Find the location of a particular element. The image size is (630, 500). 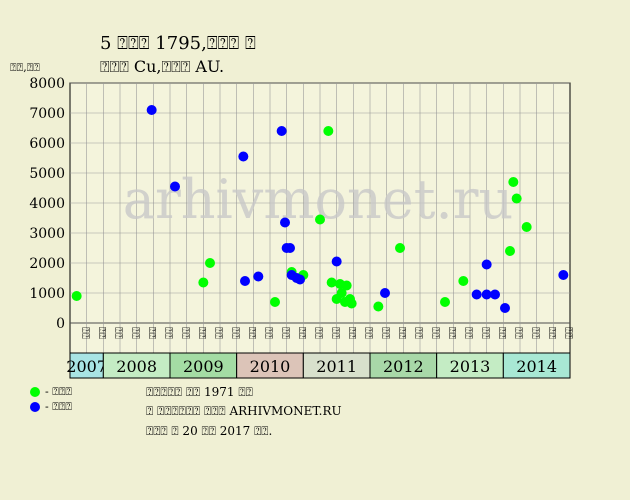

year-label: 2008 is located at coordinates (136, 366).